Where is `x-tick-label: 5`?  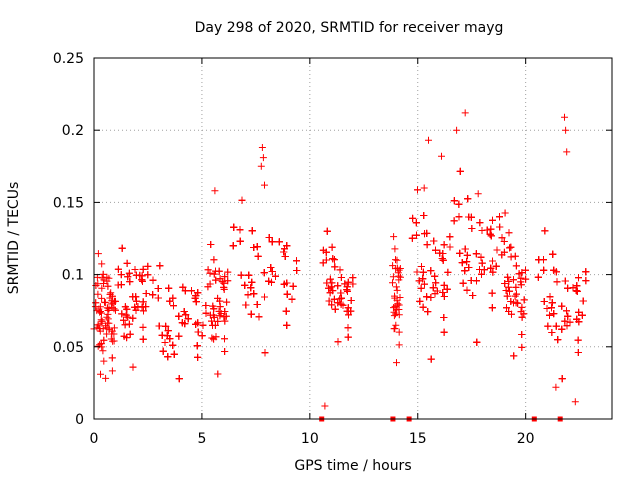
x-tick-label: 5 is located at coordinates (201, 439).